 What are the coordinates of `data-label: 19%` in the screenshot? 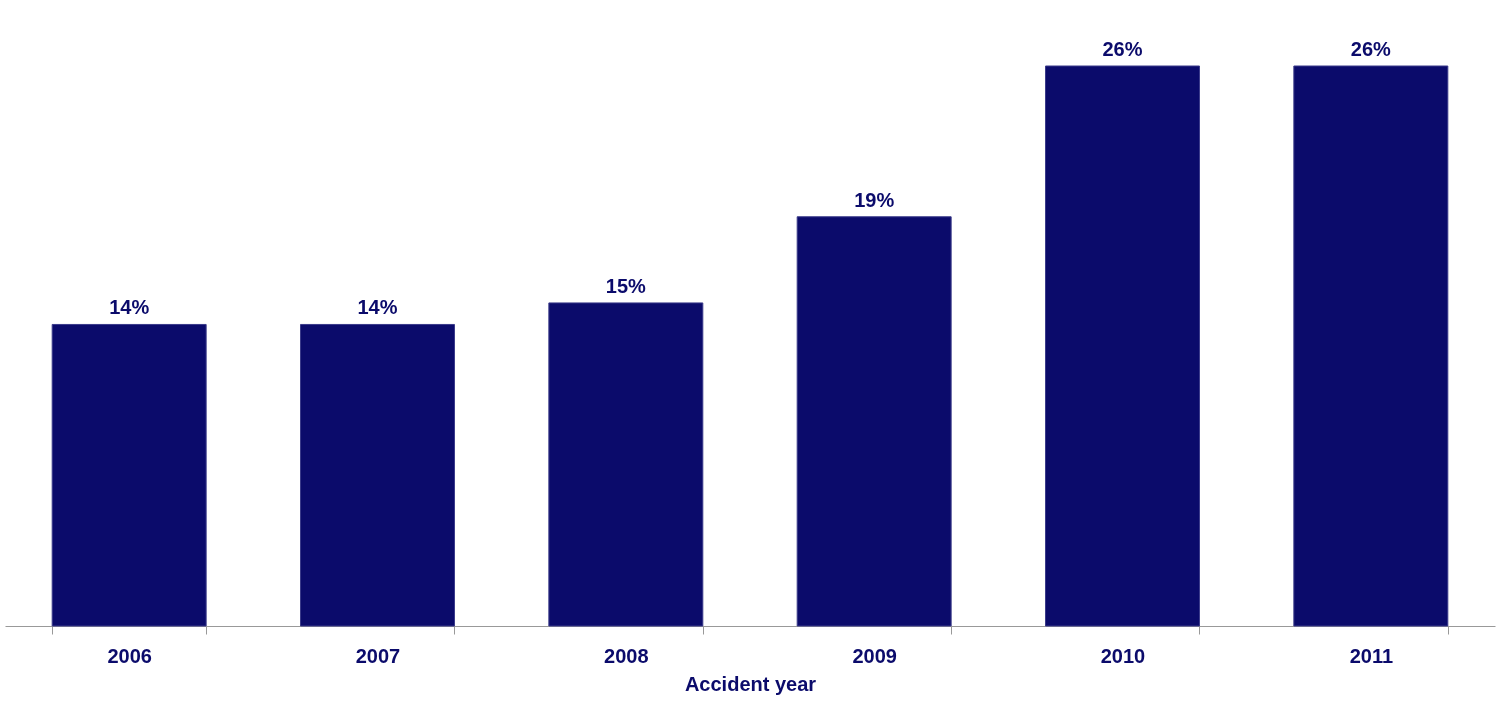 It's located at (874, 199).